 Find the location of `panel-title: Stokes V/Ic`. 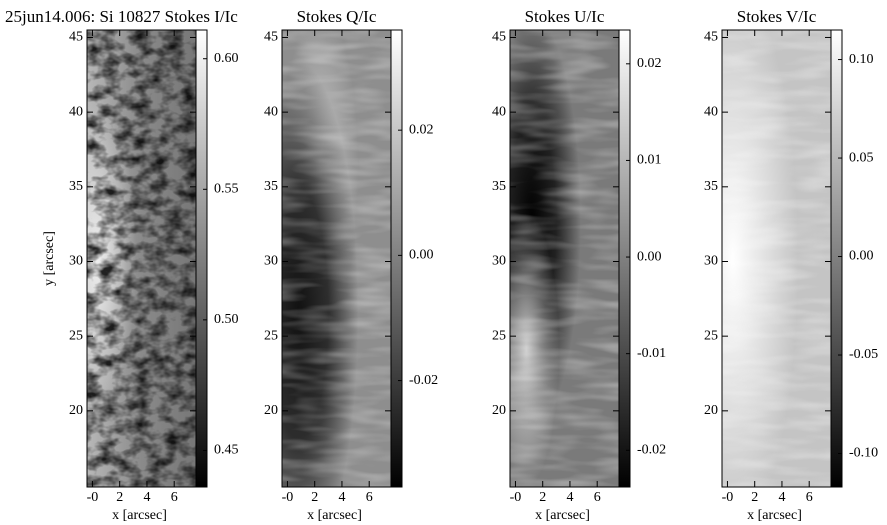

panel-title: Stokes V/Ic is located at coordinates (777, 16).